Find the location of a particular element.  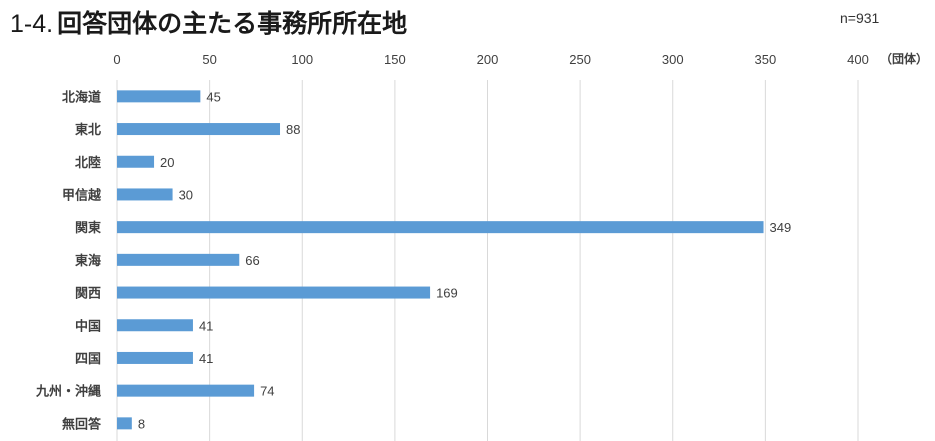

x-tick-label-150: 150 is located at coordinates (395, 59).